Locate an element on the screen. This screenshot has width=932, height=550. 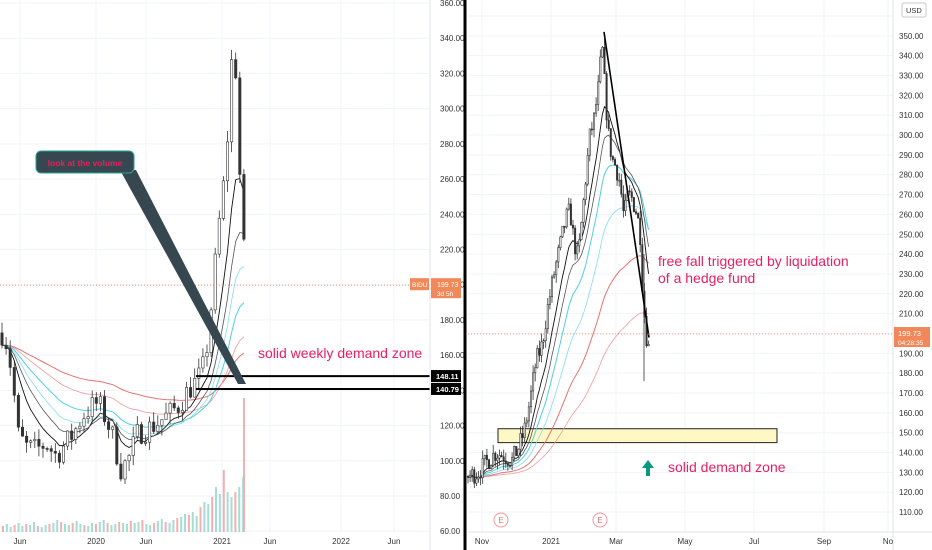
daily-ma-lightcyan is located at coordinates (558, 341).